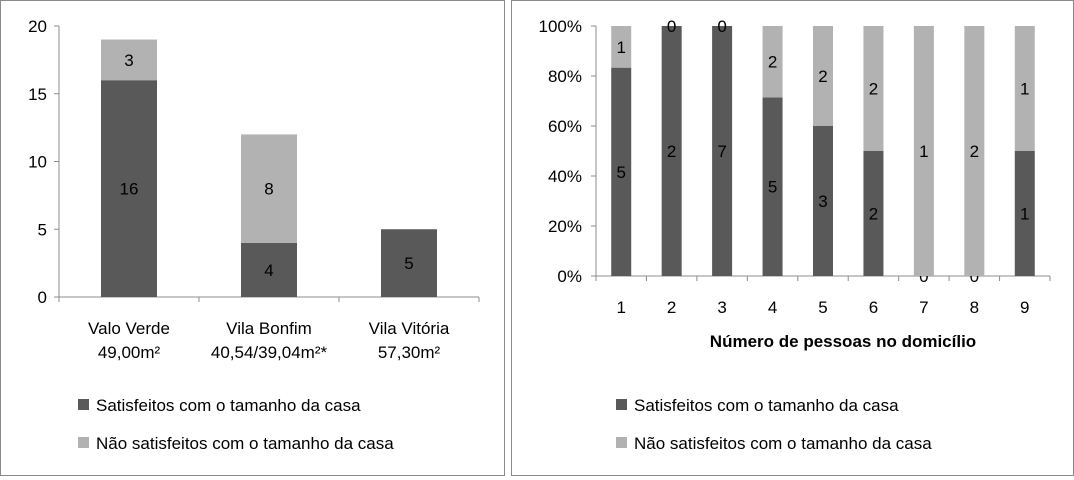 The height and width of the screenshot is (480, 1074). I want to click on x-tick-label: 49,00m², so click(129, 352).